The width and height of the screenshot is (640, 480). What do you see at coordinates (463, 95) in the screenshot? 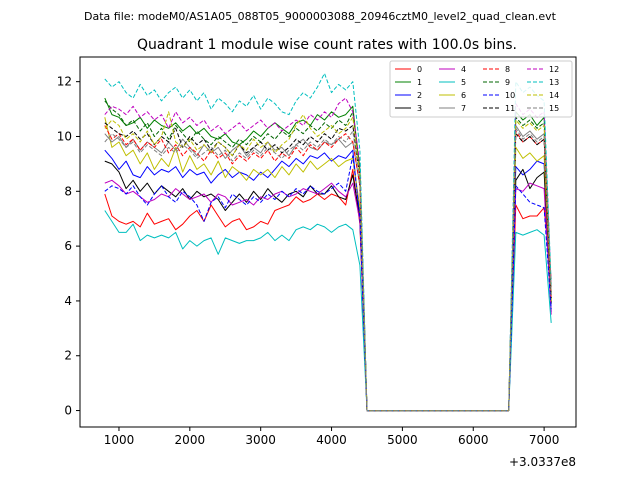
I see `legend-label: 6` at bounding box center [463, 95].